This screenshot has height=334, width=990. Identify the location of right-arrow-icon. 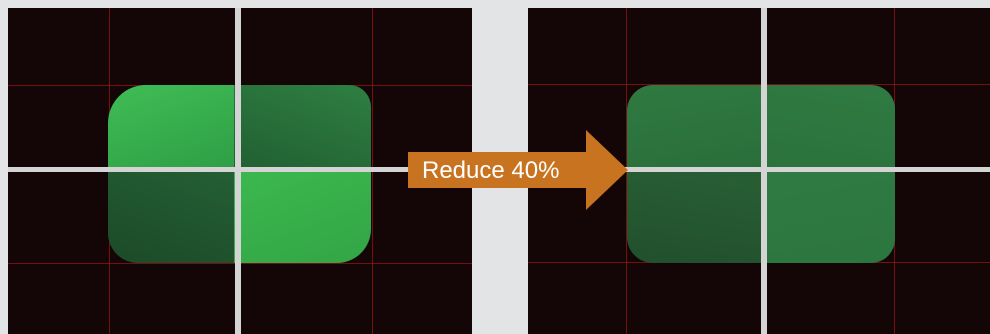
(518, 170).